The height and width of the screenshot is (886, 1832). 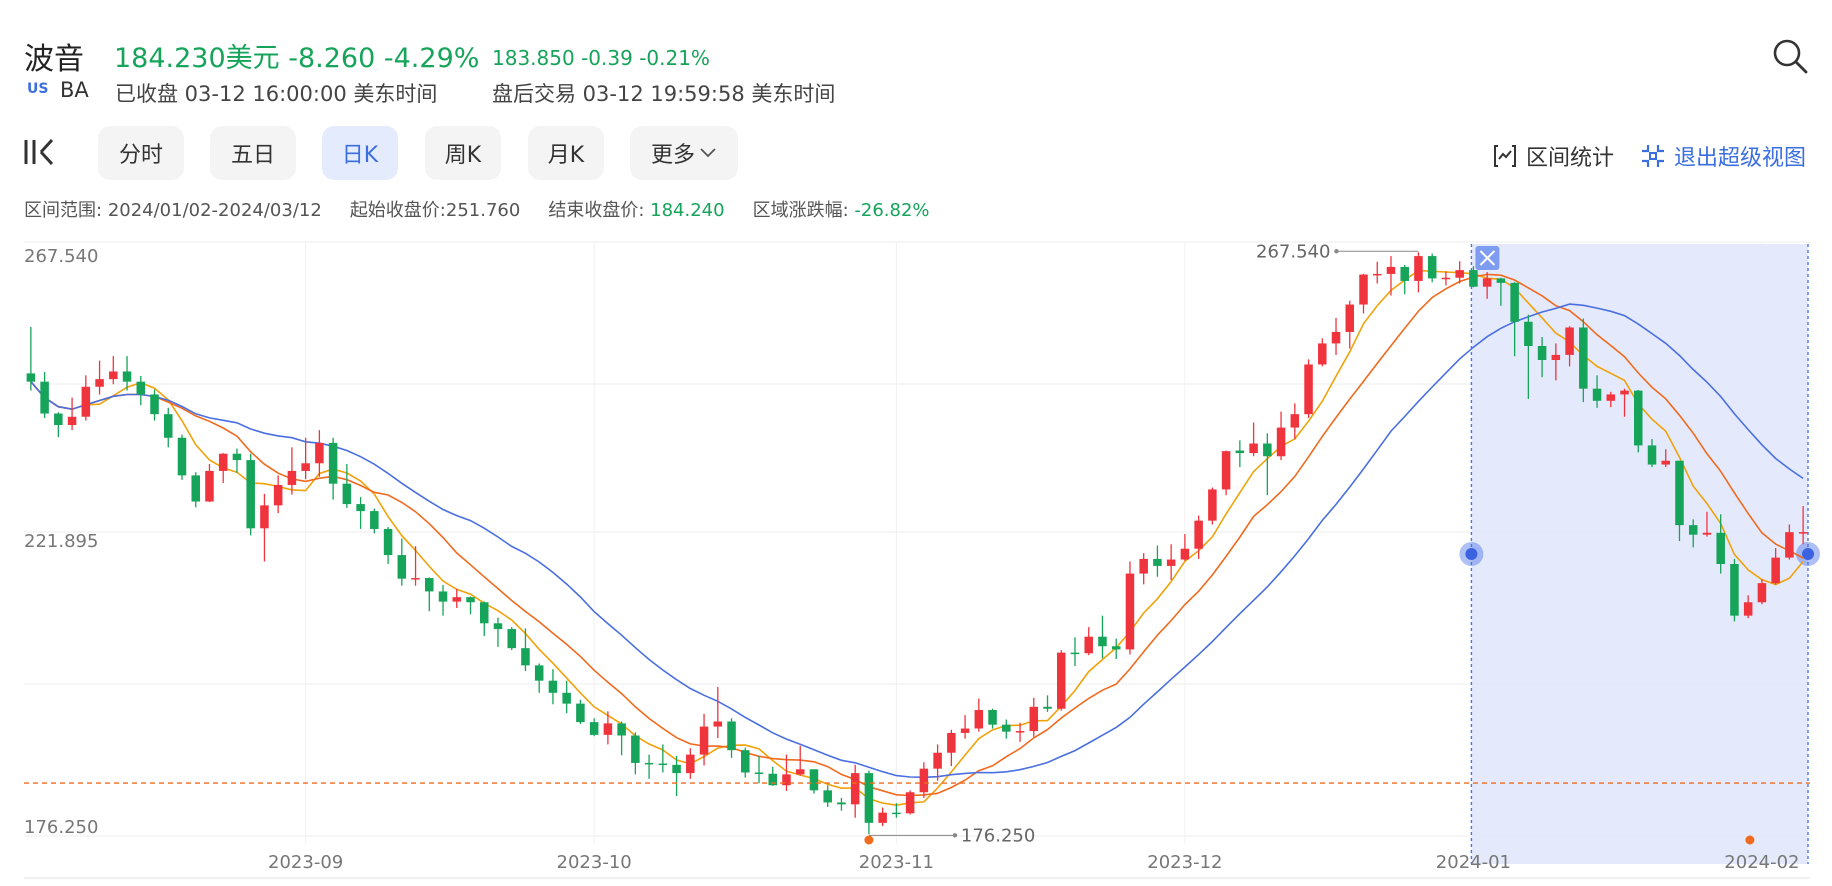 What do you see at coordinates (1471, 554) in the screenshot?
I see `selection-handle-dot` at bounding box center [1471, 554].